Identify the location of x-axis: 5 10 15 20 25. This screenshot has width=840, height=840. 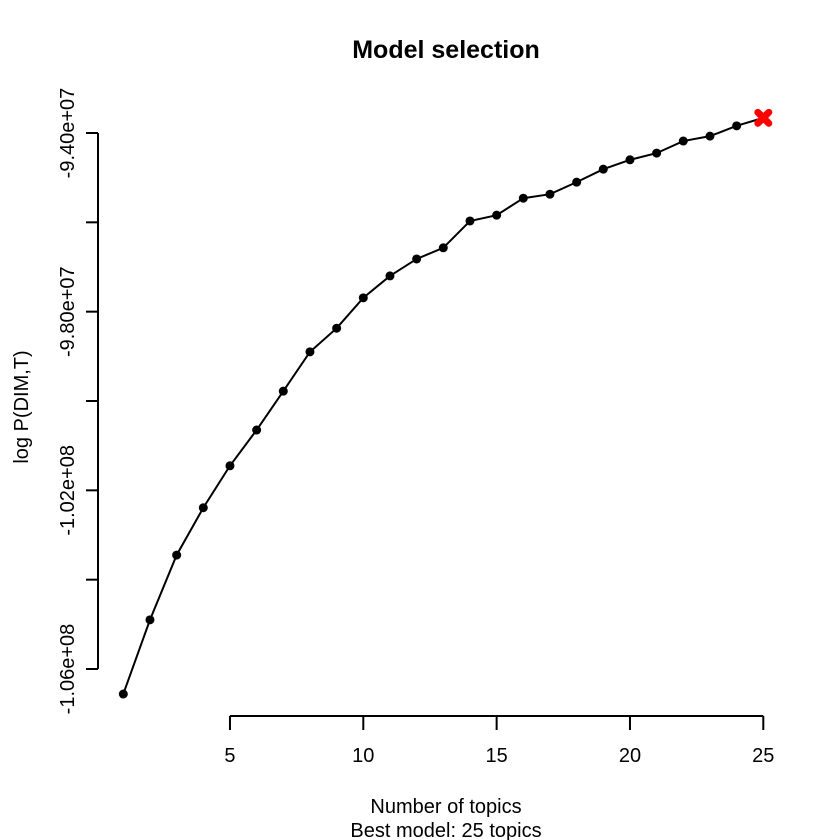
(499, 741).